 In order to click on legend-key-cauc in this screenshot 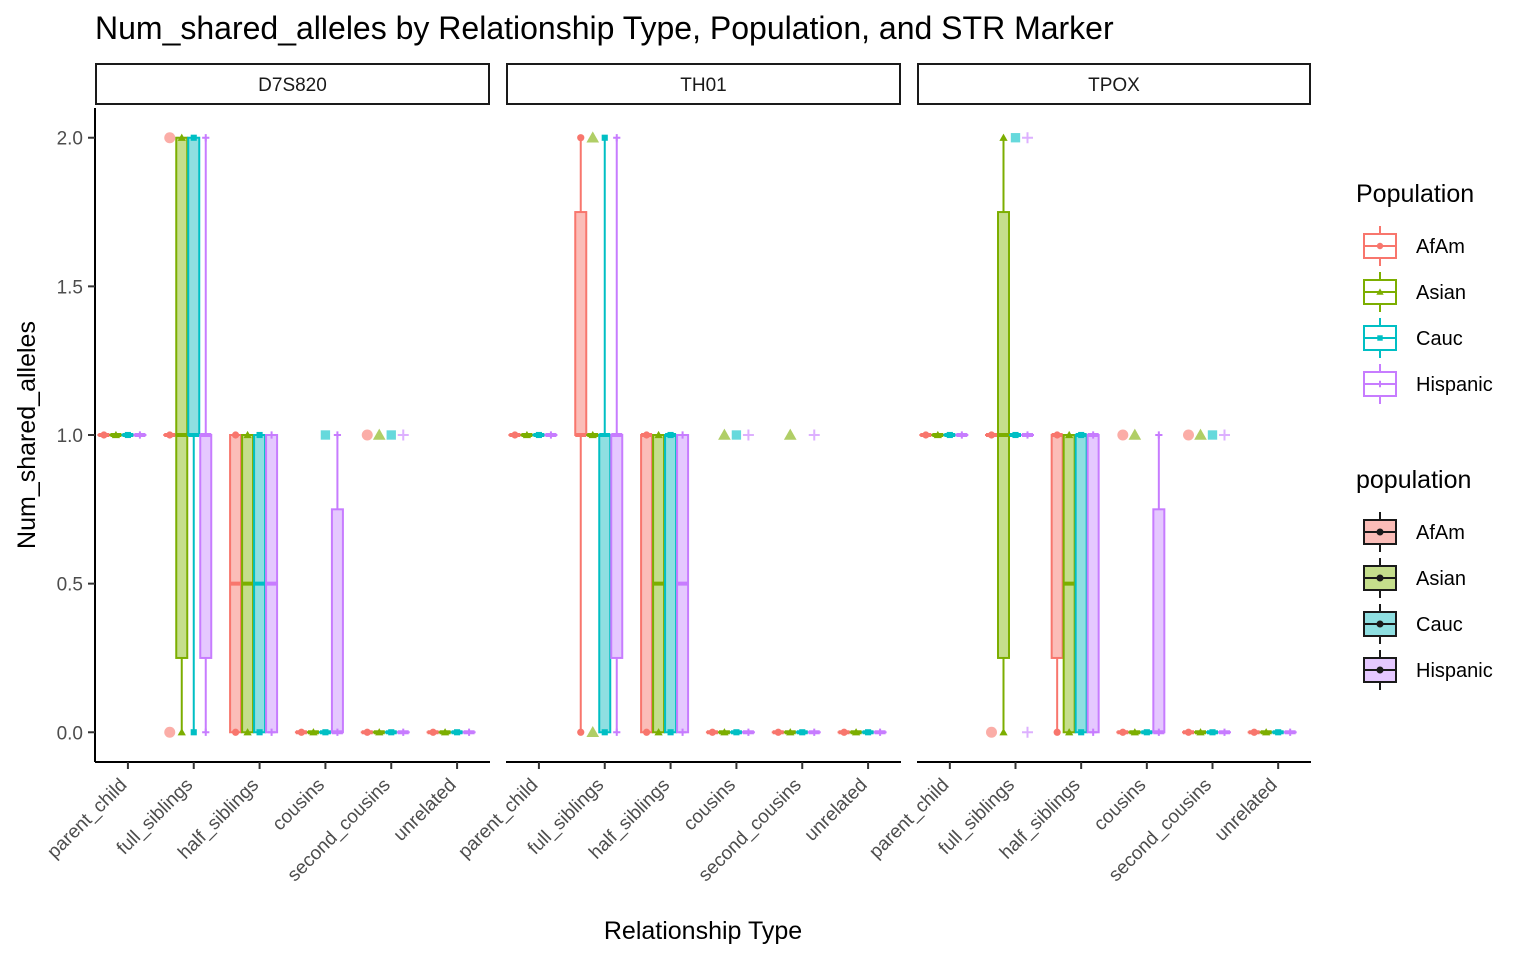, I will do `click(1380, 338)`.